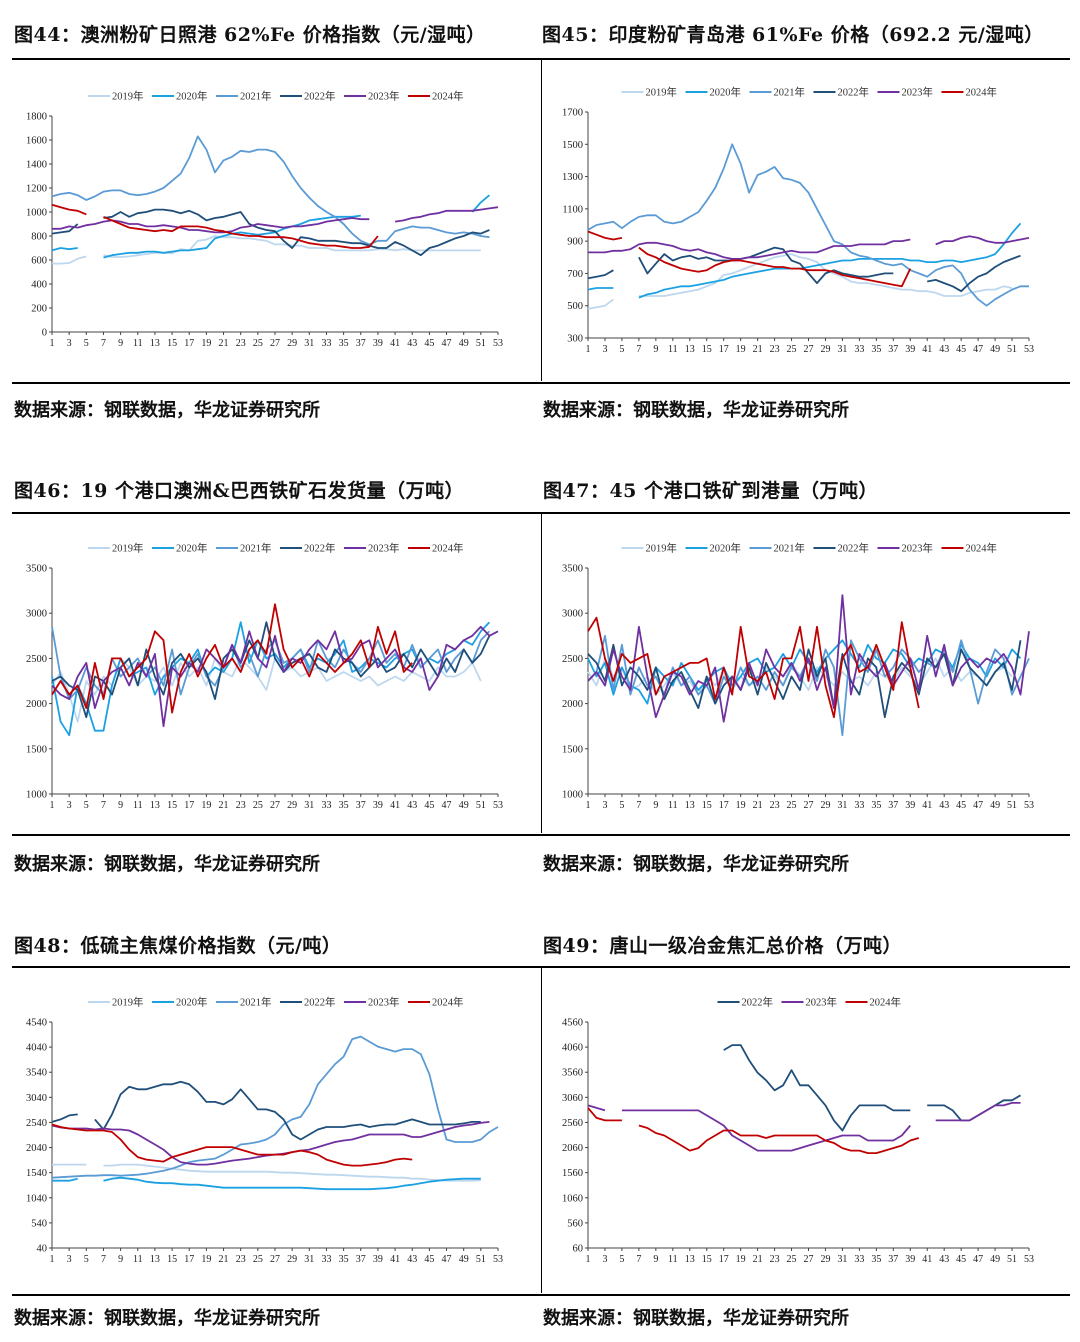 This screenshot has height=1342, width=1080. What do you see at coordinates (696, 1318) in the screenshot?
I see `chart-source: 数据来源：钢联数据，华龙证券研究所` at bounding box center [696, 1318].